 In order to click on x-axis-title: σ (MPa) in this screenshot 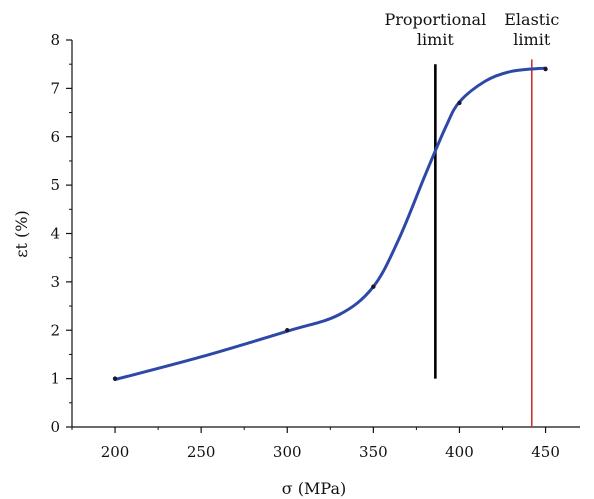, I will do `click(314, 488)`.